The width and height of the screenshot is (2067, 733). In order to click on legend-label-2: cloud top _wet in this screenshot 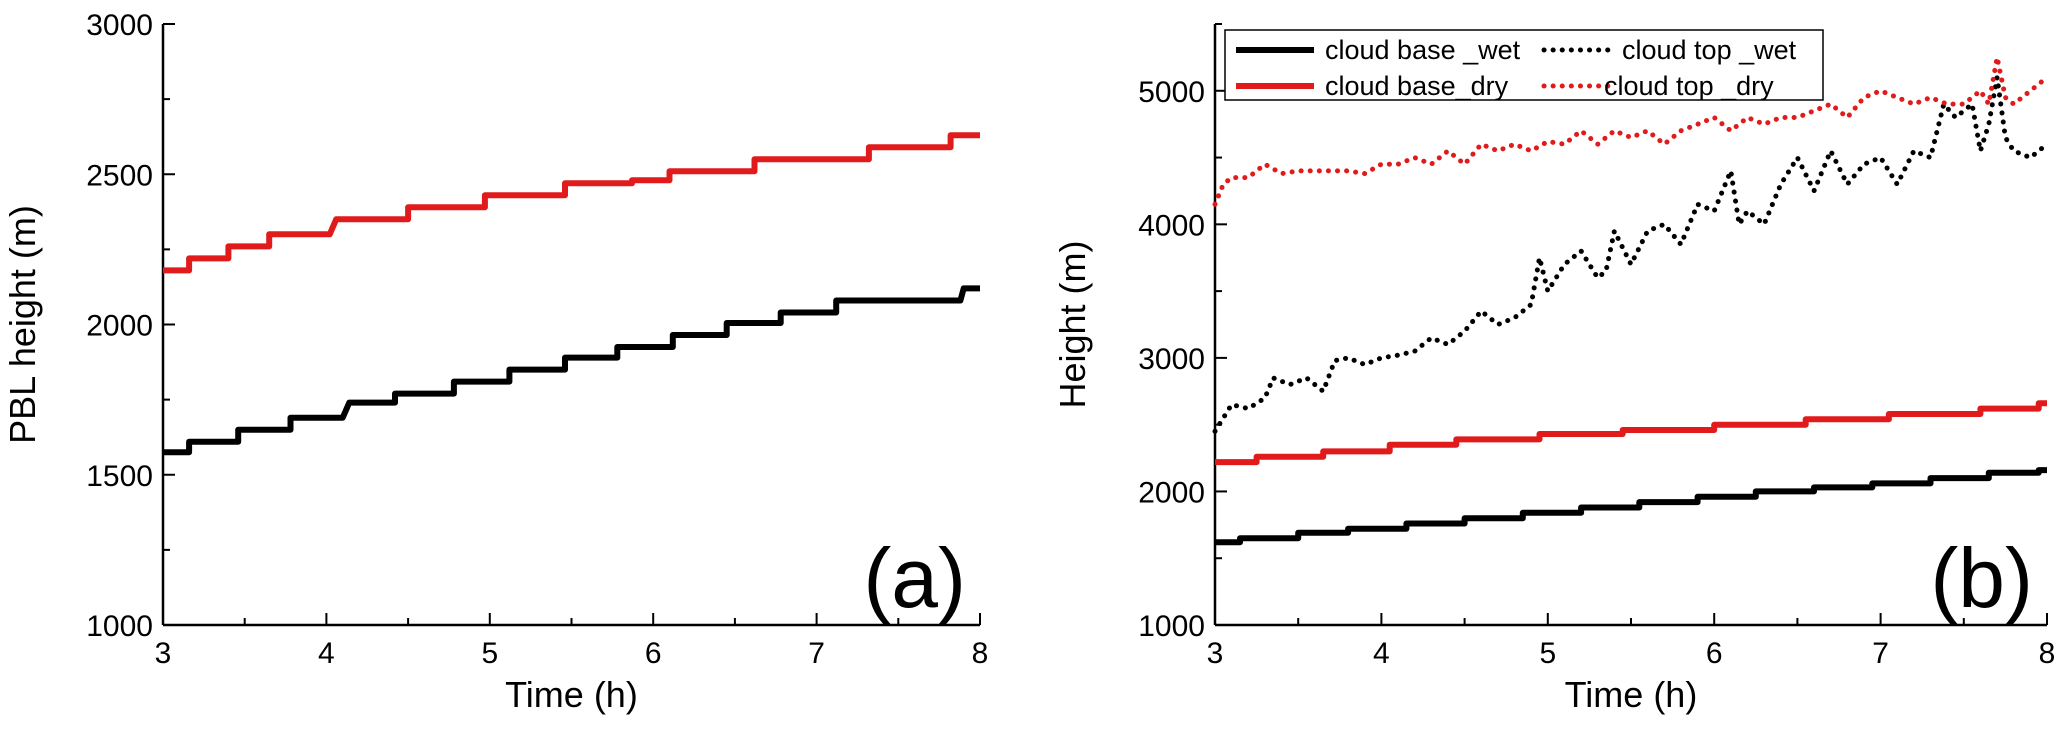, I will do `click(1709, 50)`.